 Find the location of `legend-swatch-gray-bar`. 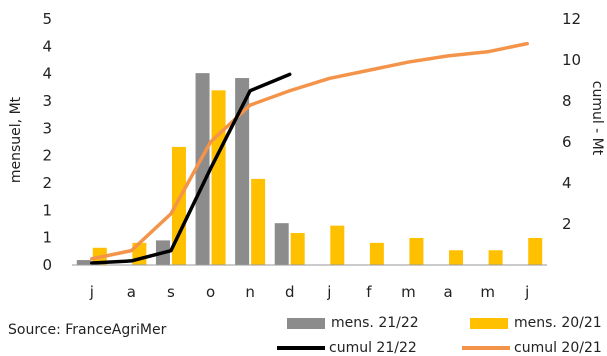

legend-swatch-gray-bar is located at coordinates (306, 323).